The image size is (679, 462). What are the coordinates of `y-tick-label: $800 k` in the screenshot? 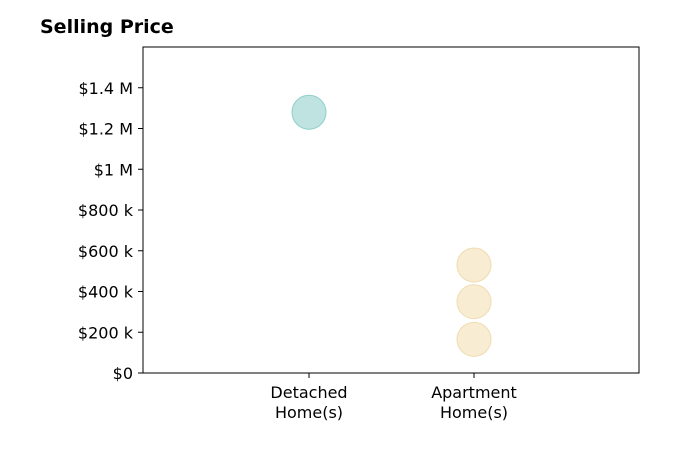 It's located at (106, 210).